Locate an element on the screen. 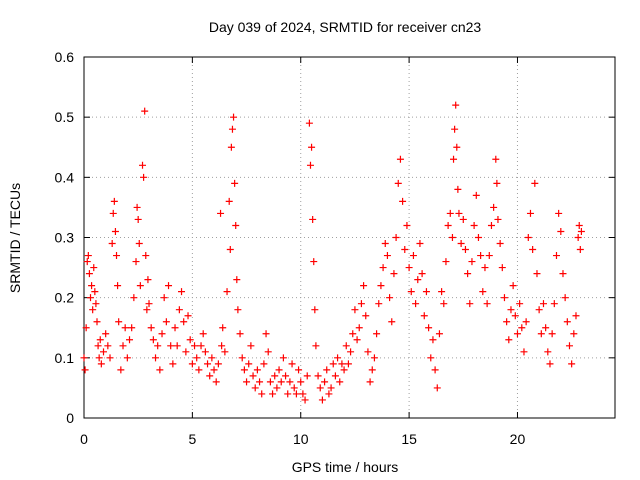  y-tick-label: 0.1 is located at coordinates (65, 358).